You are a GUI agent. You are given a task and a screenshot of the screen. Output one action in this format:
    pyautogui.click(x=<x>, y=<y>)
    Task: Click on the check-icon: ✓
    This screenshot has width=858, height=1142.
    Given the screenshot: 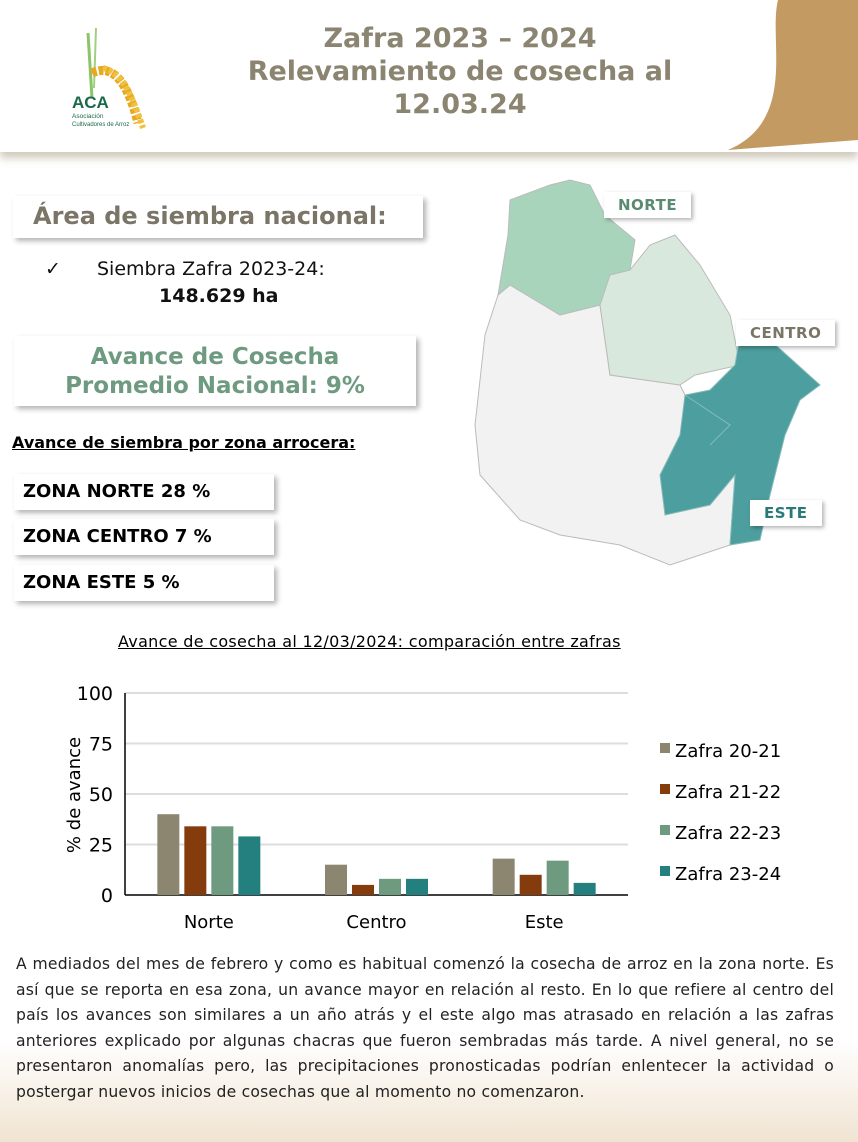 What is the action you would take?
    pyautogui.click(x=53, y=269)
    